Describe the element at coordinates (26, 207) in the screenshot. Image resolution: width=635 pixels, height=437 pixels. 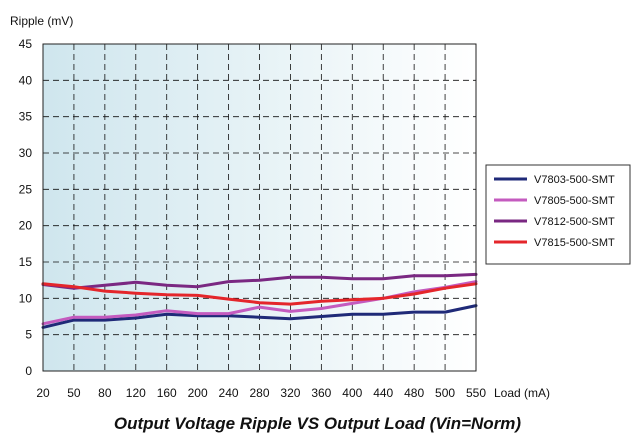
I see `y-tick-labels: 0 5 10 15 20 25 30 35 40 45` at that location.